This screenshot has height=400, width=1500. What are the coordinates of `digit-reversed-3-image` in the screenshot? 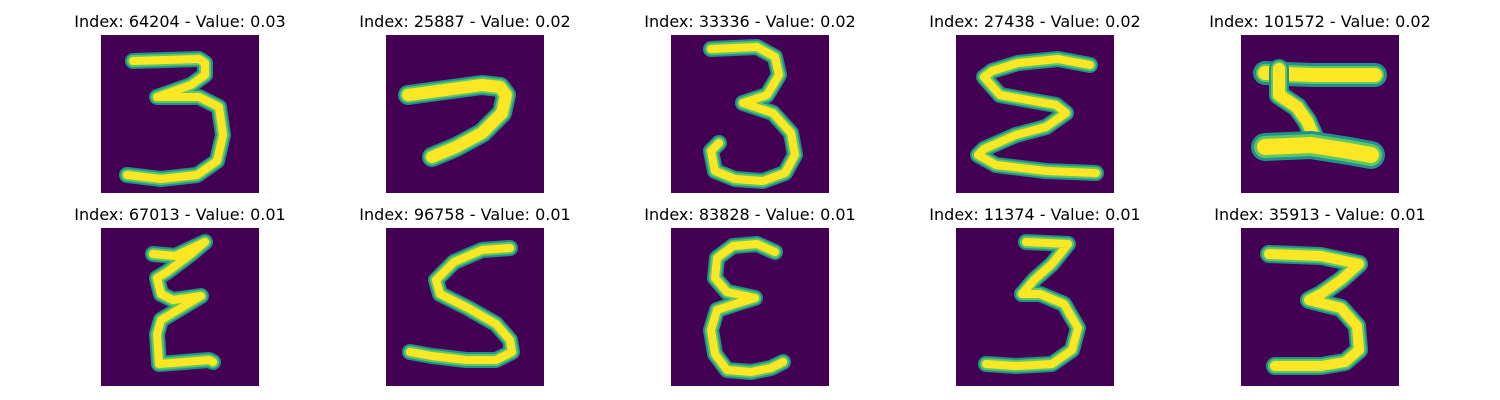 It's located at (750, 307).